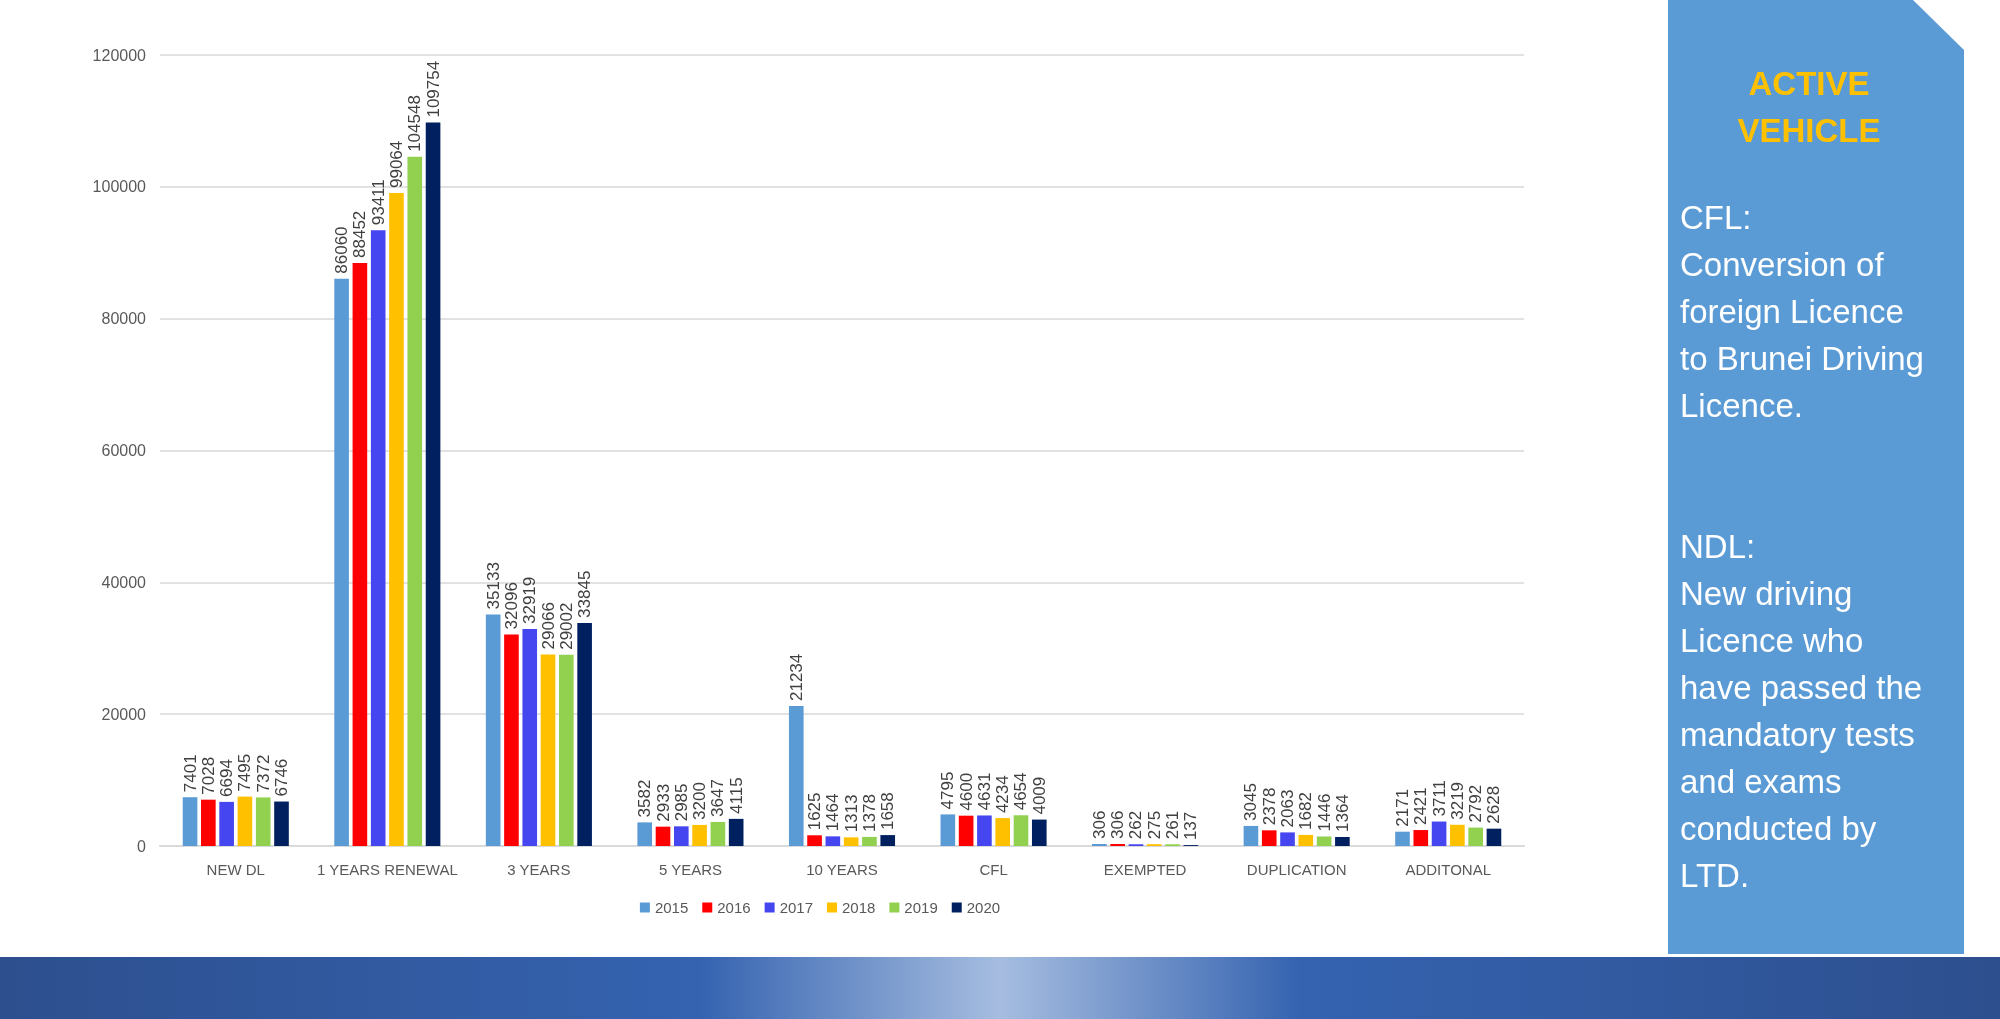  Describe the element at coordinates (539, 869) in the screenshot. I see `x-tick-label: 3 YEARS` at that location.